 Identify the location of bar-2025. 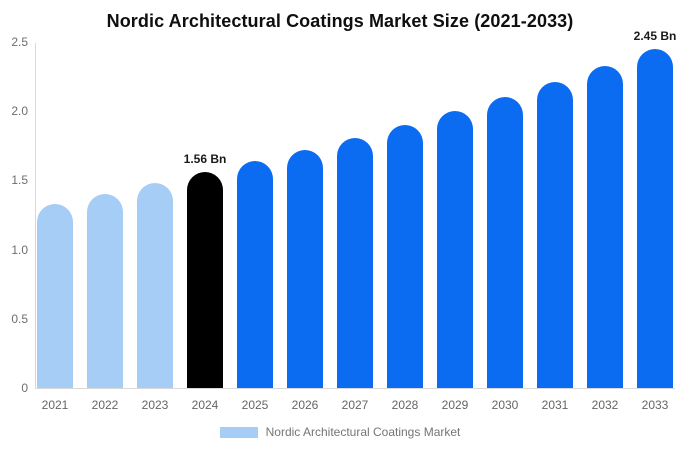
(255, 274).